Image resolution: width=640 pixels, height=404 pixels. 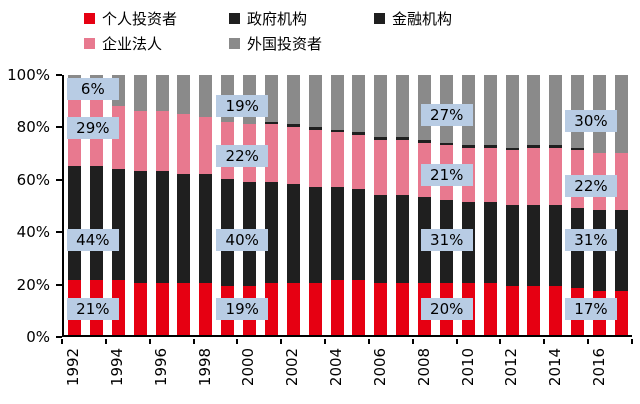 What do you see at coordinates (336, 367) in the screenshot?
I see `x-tick-label: 2004` at bounding box center [336, 367].